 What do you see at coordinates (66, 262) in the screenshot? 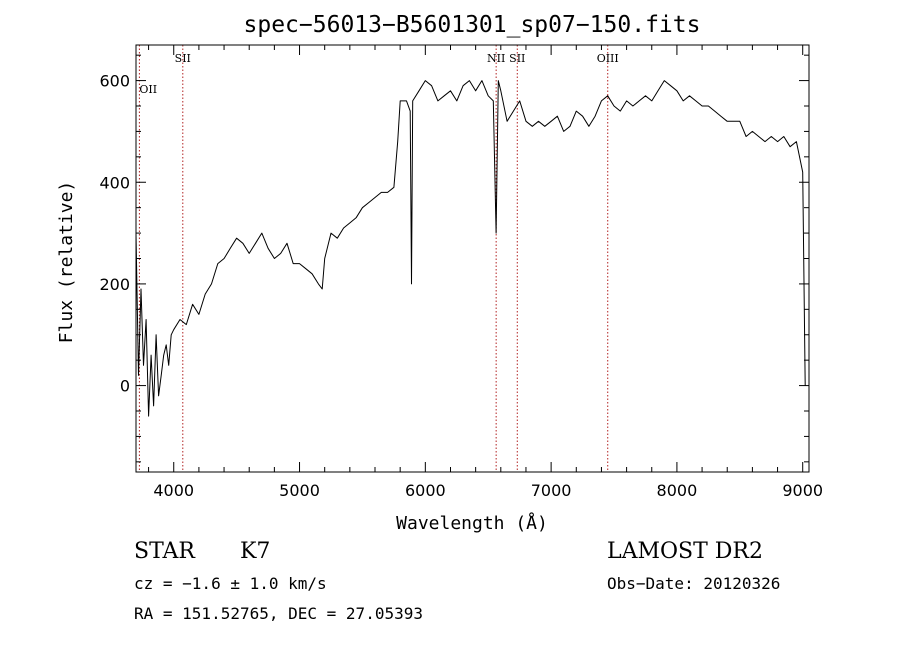
I see `y-axis-label: Flux (relative)` at bounding box center [66, 262].